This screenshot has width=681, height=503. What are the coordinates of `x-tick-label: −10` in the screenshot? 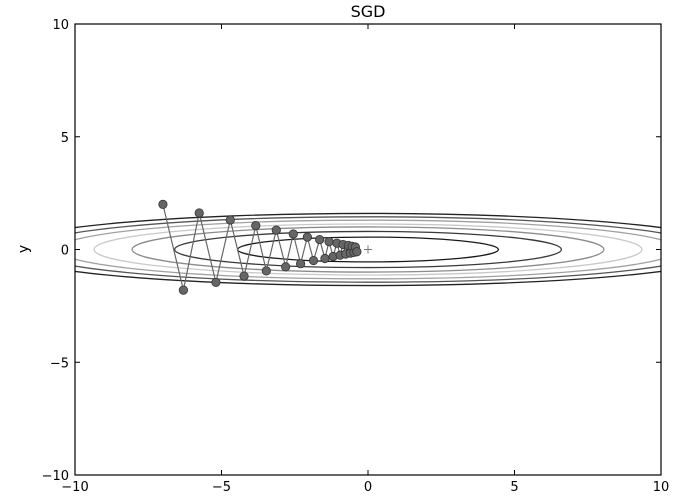 It's located at (74, 487).